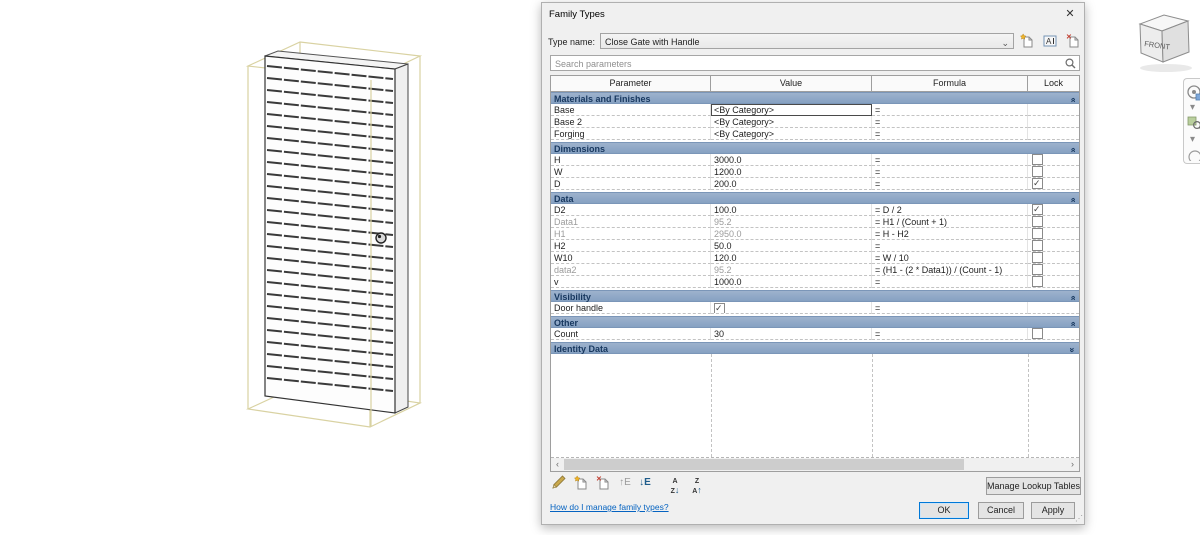 Image resolution: width=1200 pixels, height=535 pixels. What do you see at coordinates (950, 234) in the screenshot?
I see `formula-cell: = H - H2` at bounding box center [950, 234].